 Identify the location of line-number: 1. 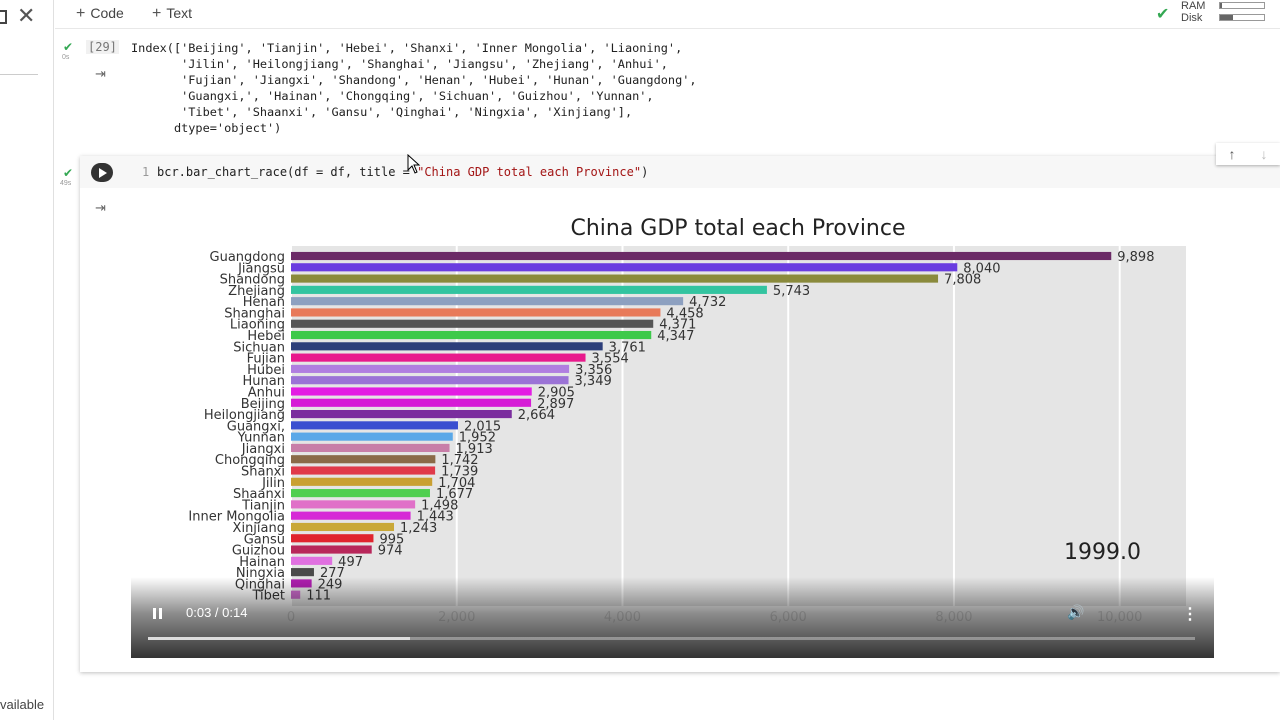
(146, 172).